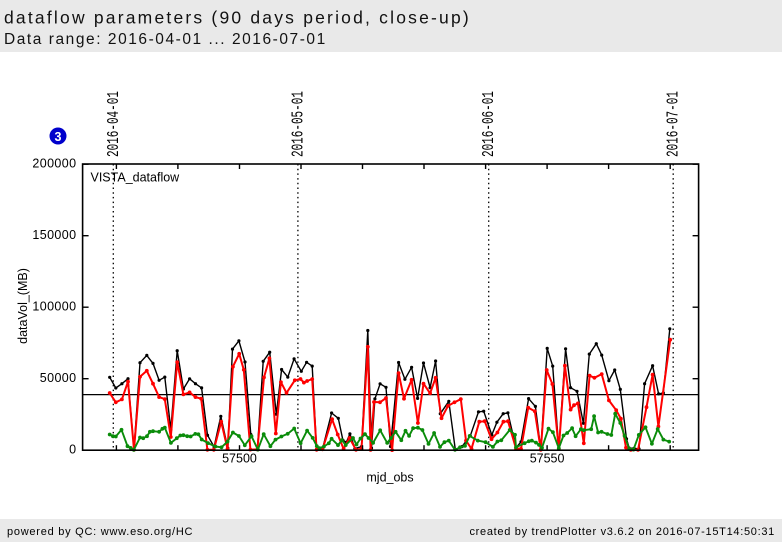  What do you see at coordinates (547, 459) in the screenshot?
I see `svg-text: 57550` at bounding box center [547, 459].